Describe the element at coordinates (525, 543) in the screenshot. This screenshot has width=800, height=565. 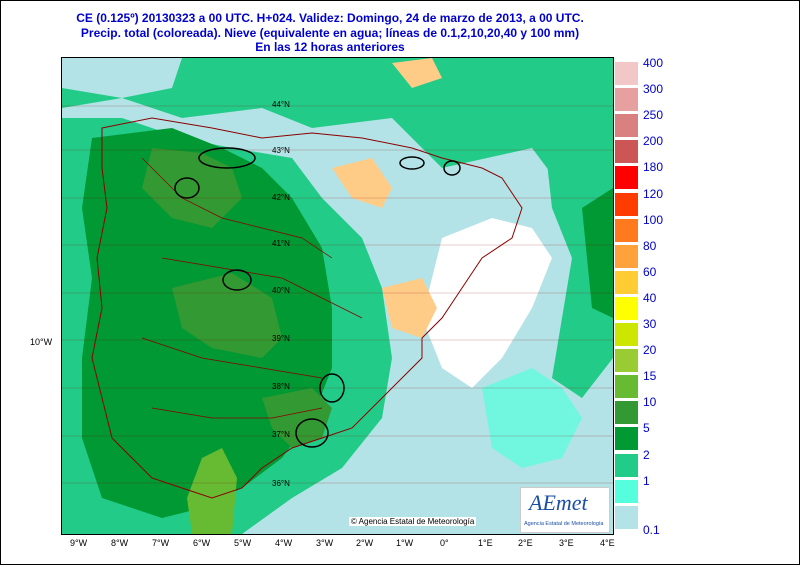
I see `lon-label-2e: 2°E` at that location.